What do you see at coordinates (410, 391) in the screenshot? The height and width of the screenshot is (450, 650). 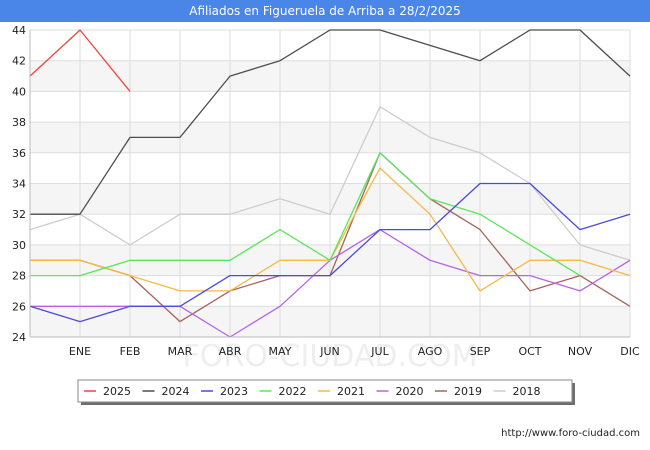 I see `legend-label: 2020` at bounding box center [410, 391].